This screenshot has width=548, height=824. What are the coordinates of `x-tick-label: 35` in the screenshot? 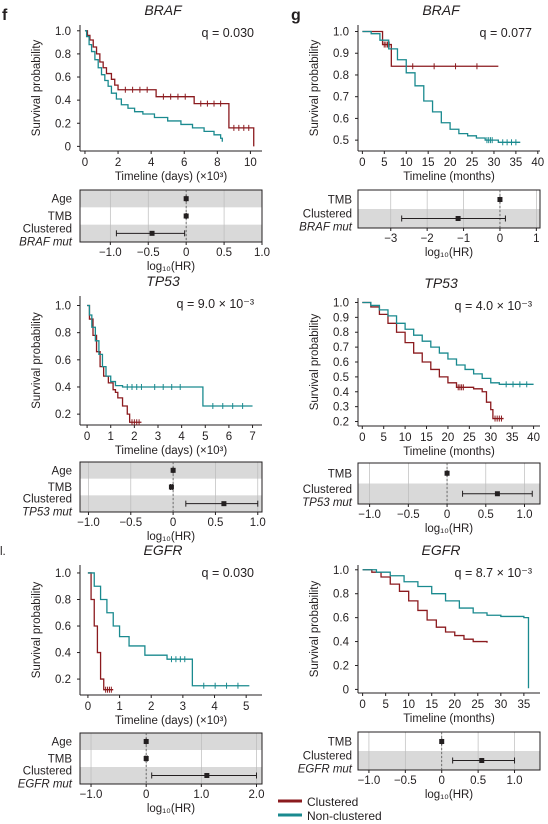 It's located at (512, 438).